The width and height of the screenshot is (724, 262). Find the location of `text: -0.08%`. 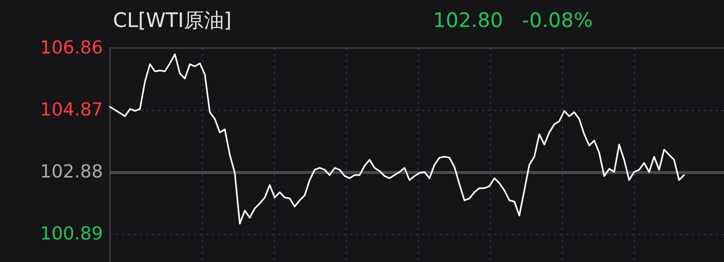

text: -0.08% is located at coordinates (557, 20).